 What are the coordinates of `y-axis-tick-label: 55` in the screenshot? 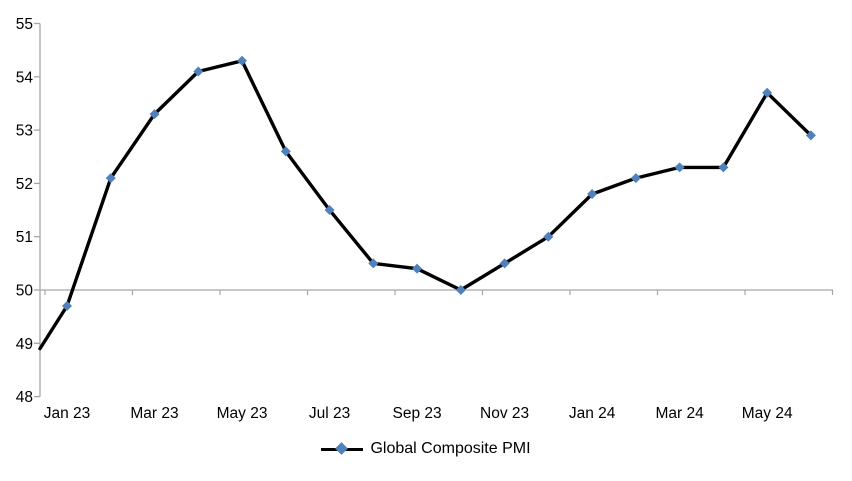 It's located at (24, 24).